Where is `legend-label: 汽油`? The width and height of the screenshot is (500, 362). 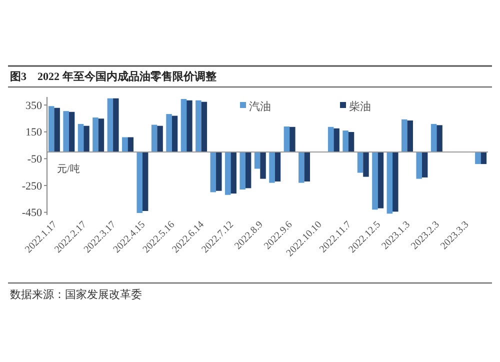 legend-label: 汽油 is located at coordinates (260, 106).